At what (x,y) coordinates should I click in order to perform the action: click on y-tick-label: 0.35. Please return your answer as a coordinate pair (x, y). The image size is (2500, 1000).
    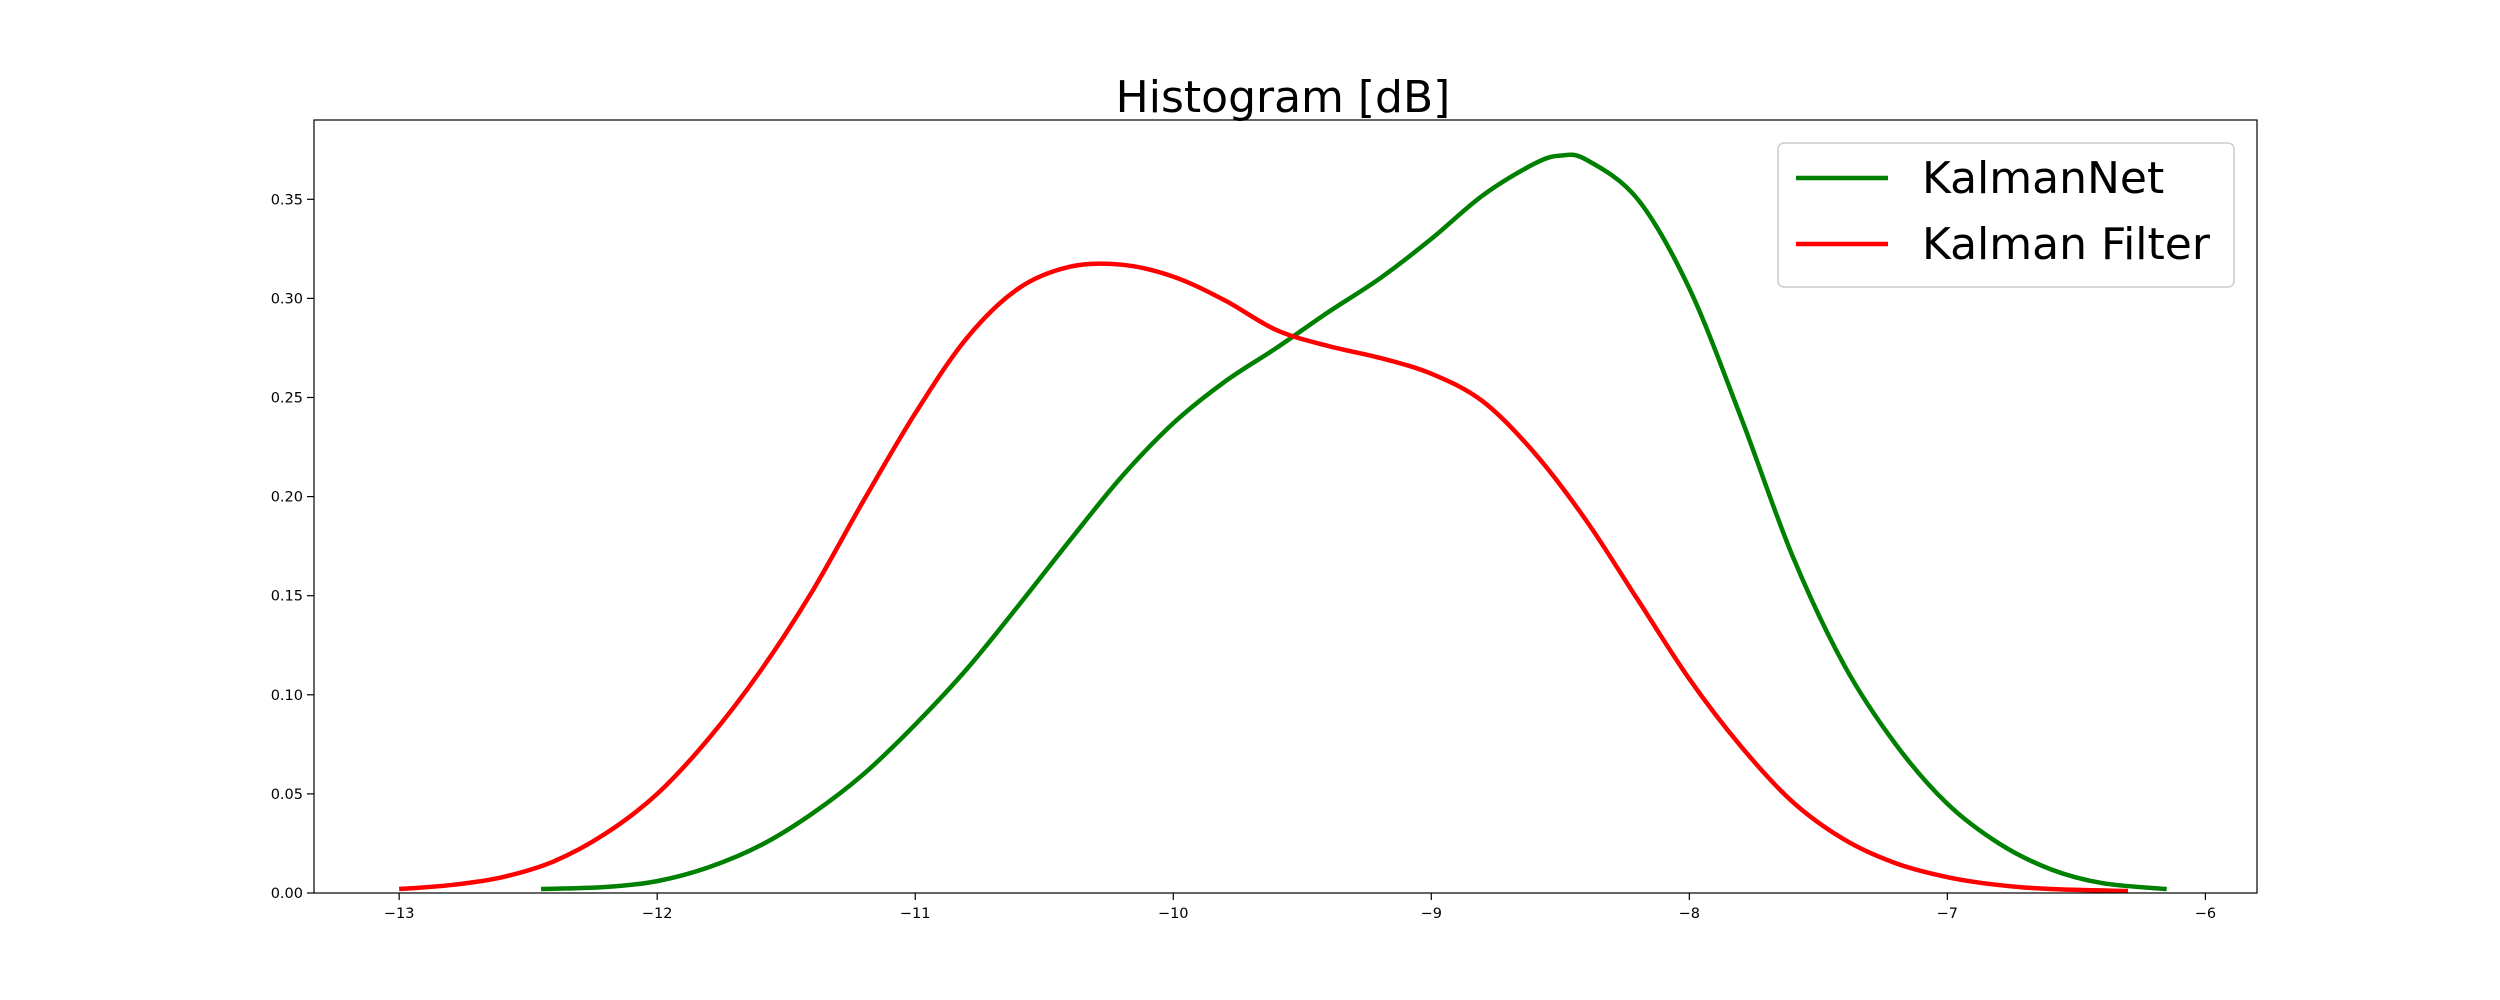
    Looking at the image, I should click on (287, 200).